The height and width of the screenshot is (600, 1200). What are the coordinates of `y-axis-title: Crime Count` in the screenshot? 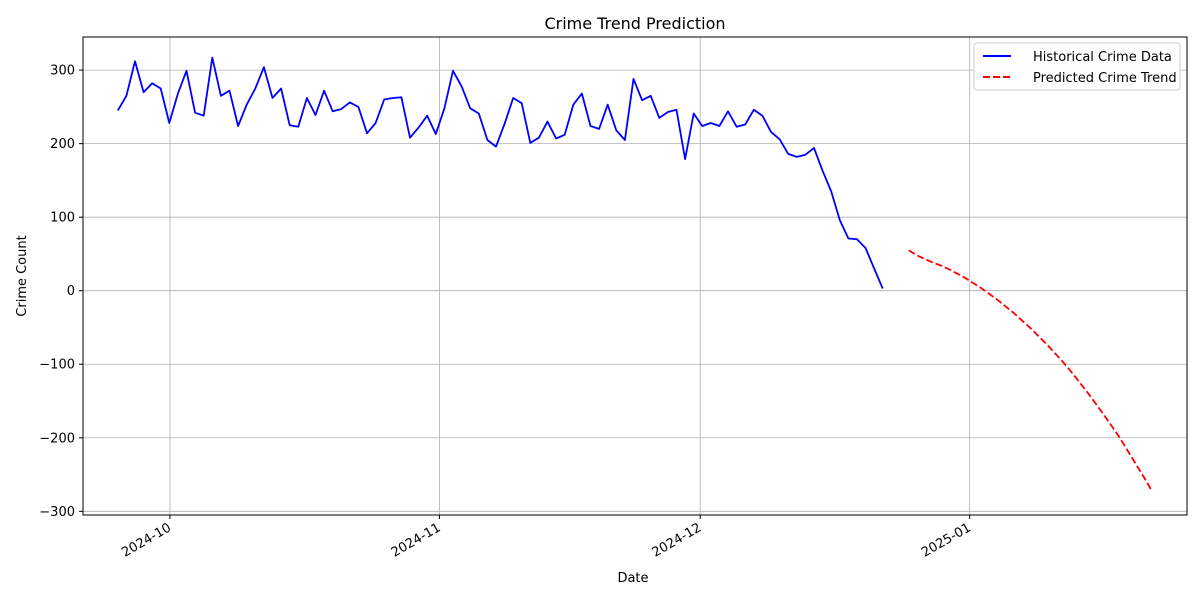 It's located at (22, 275).